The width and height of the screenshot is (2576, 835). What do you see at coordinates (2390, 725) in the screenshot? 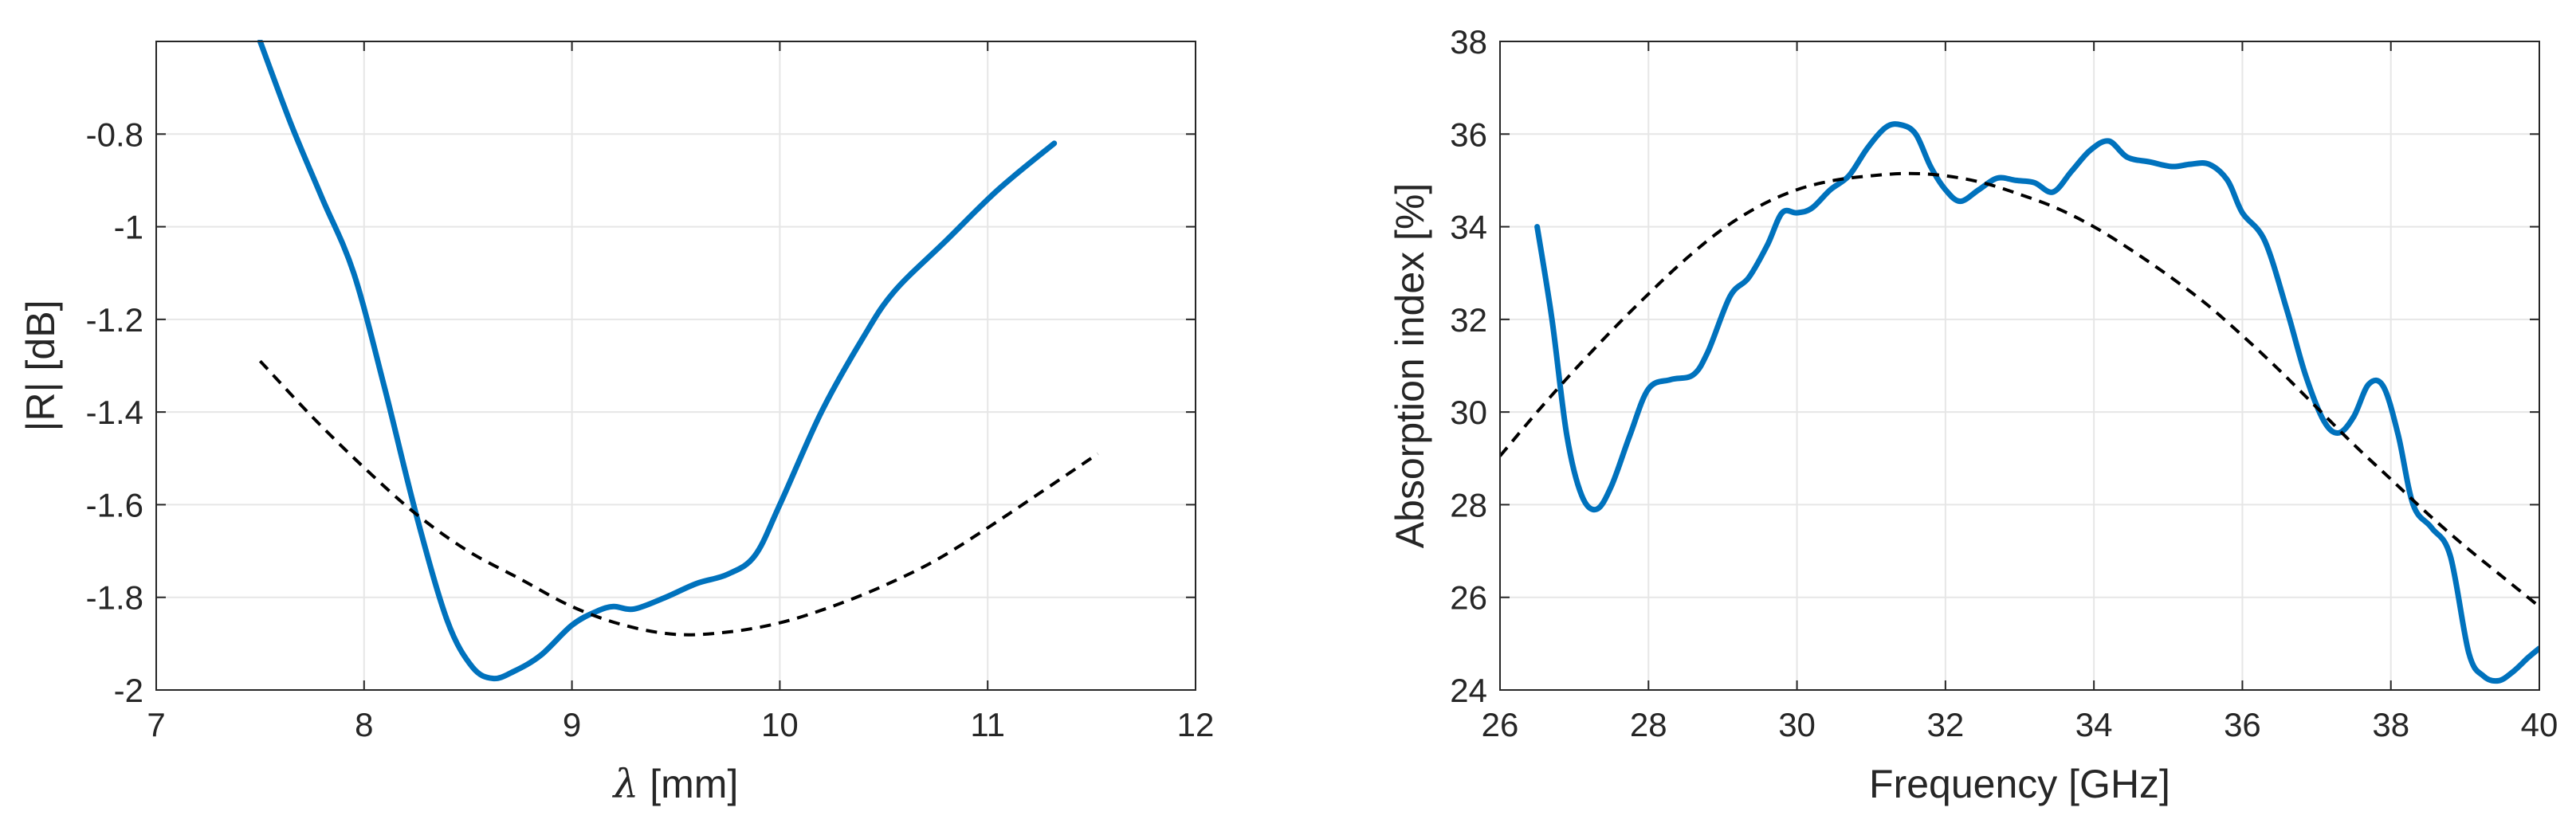
I see `right-xtick-label: 38` at bounding box center [2390, 725].